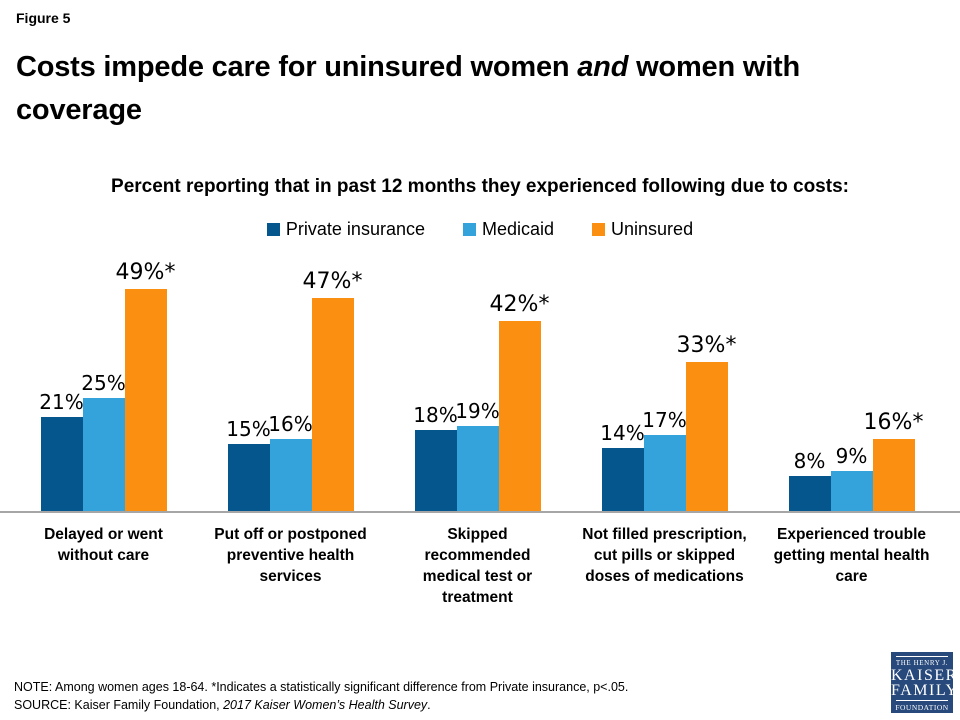  I want to click on logo-line-foundation: FOUNDATION, so click(922, 707).